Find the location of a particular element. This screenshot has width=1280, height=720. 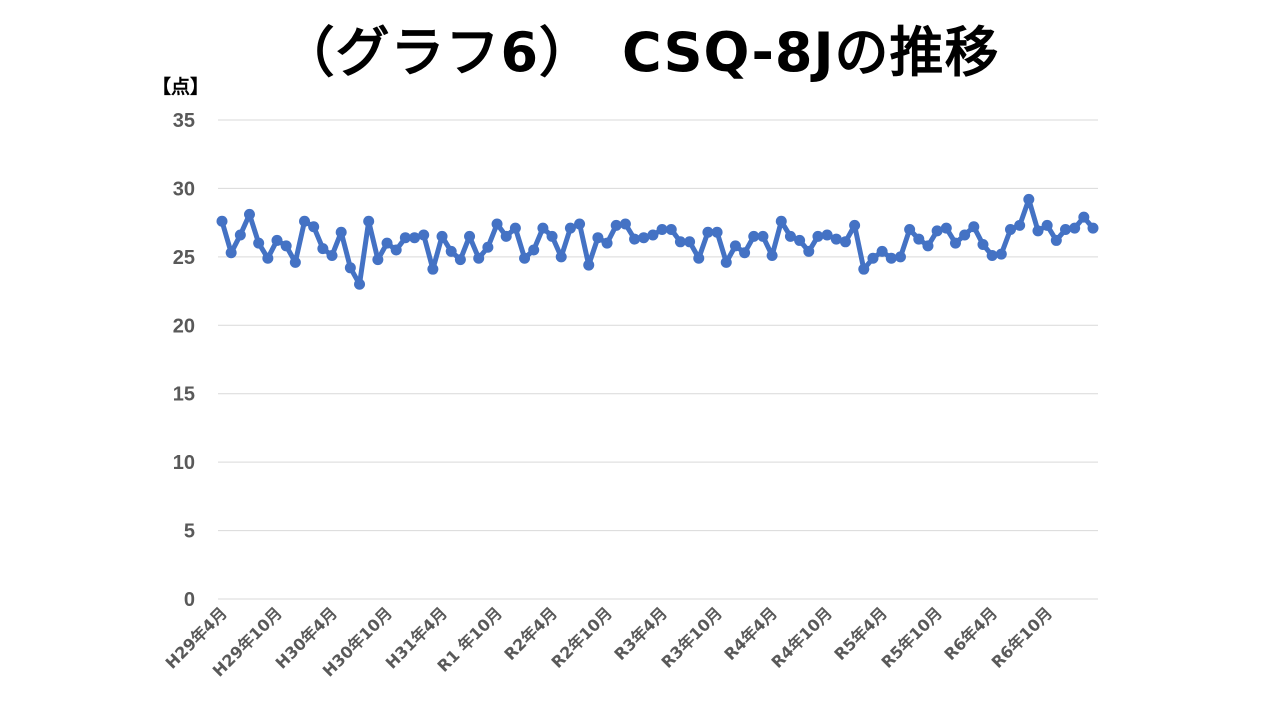

series-csq8j is located at coordinates (657, 241).